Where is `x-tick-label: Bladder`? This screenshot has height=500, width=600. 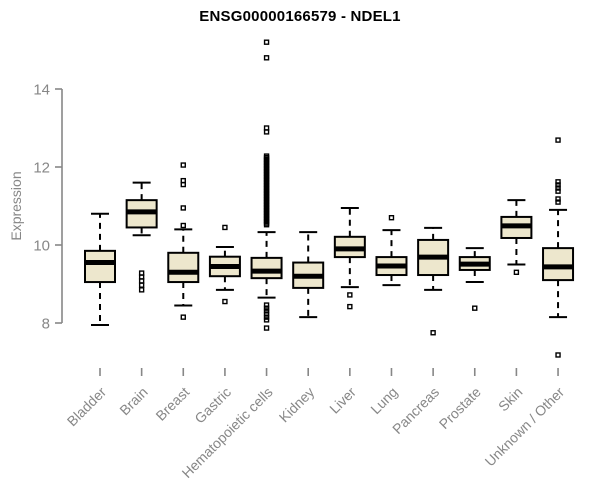
x-tick-label: Bladder is located at coordinates (87, 407).